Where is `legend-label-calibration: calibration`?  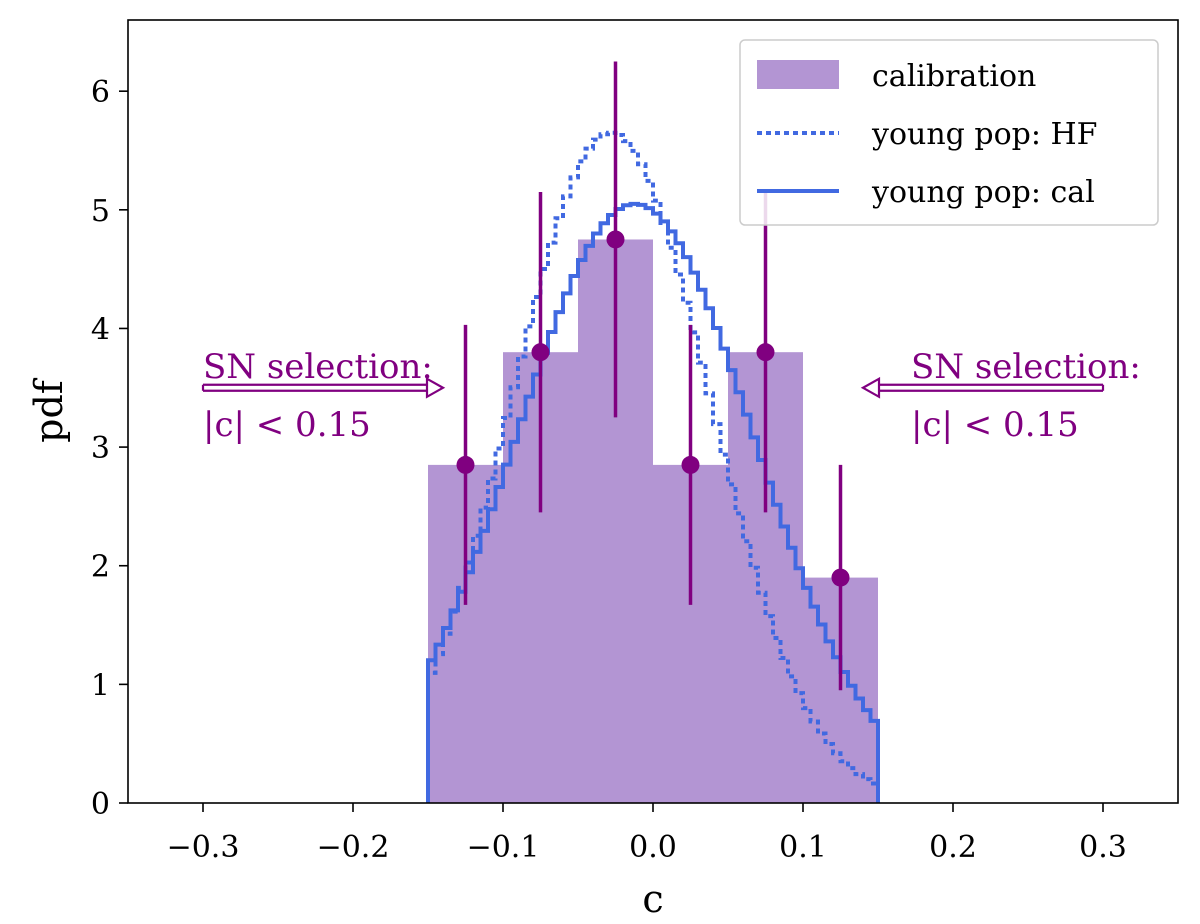
legend-label-calibration: calibration is located at coordinates (954, 76).